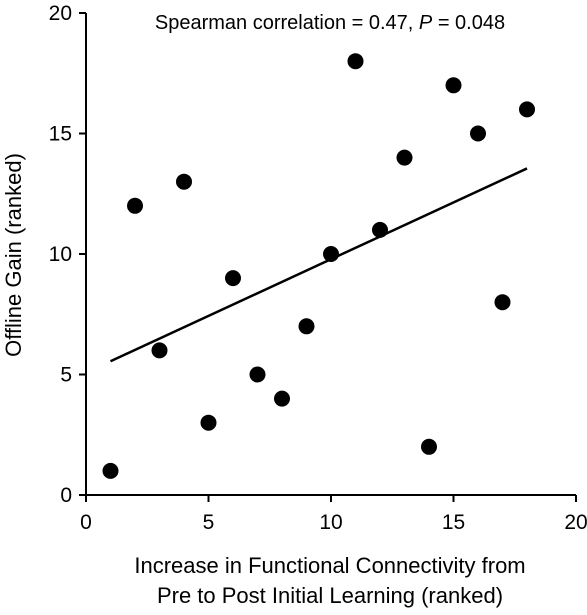 This screenshot has width=587, height=615. I want to click on y-tick-label: 20, so click(60, 13).